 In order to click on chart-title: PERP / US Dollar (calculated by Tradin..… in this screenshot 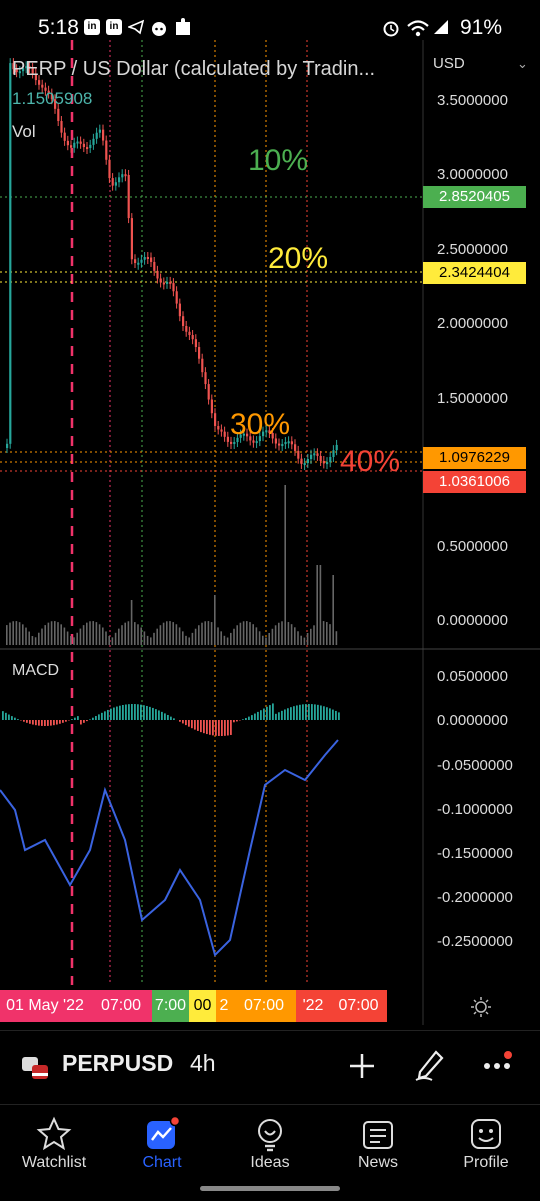, I will do `click(193, 69)`.